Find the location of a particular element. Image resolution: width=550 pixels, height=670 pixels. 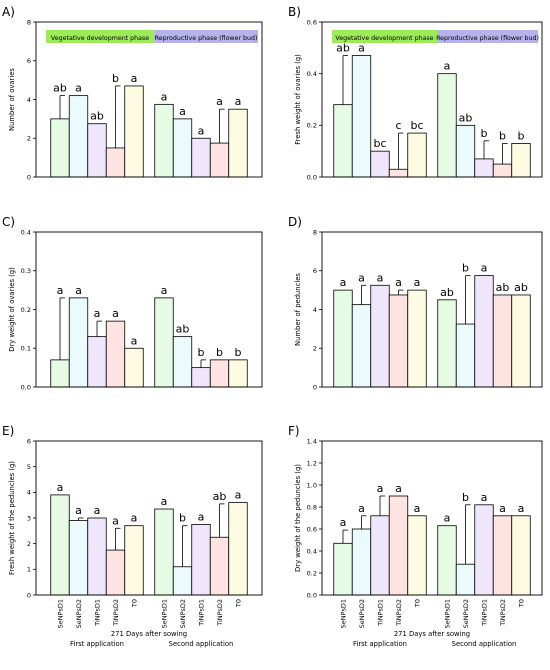

panel-label: C) is located at coordinates (8, 222).